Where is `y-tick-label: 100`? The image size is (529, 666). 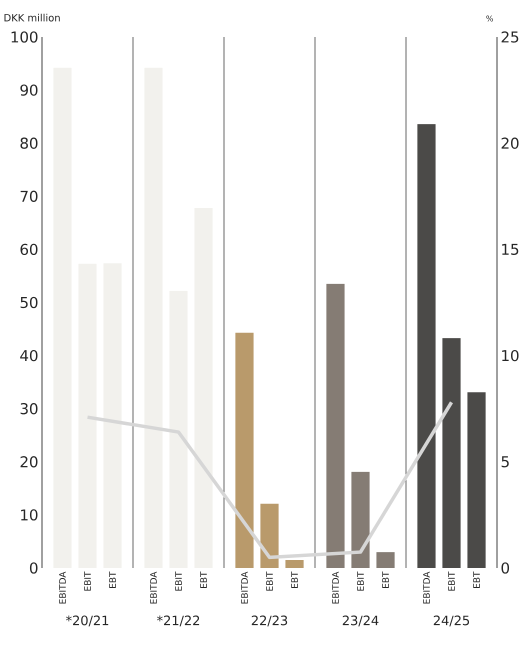
y-tick-label: 100 is located at coordinates (25, 37).